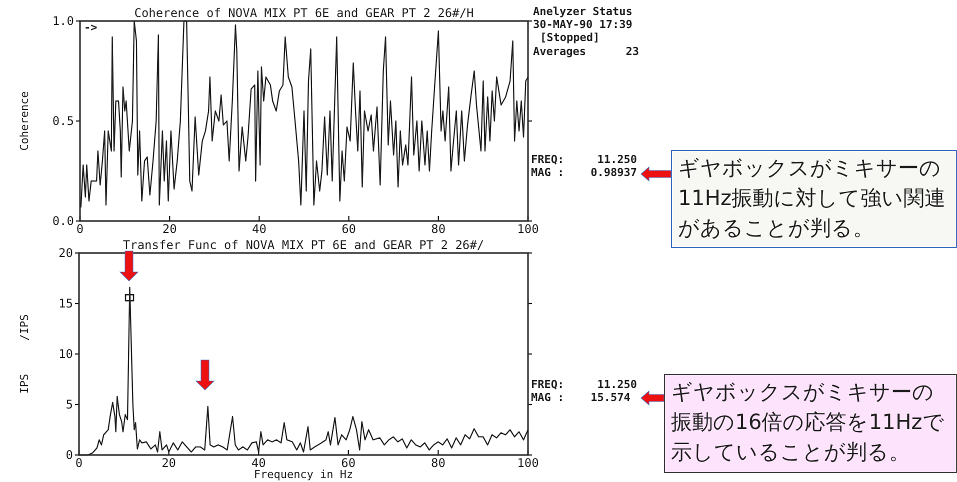  Describe the element at coordinates (91, 27) in the screenshot. I see `annotation: ->` at that location.